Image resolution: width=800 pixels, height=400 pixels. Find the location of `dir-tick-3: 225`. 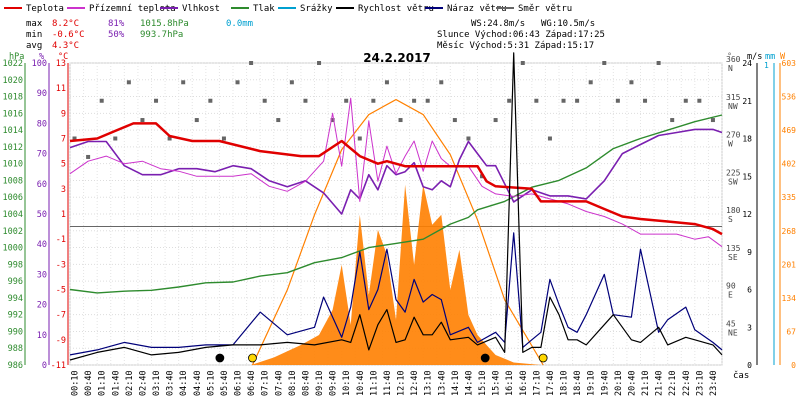

dir-tick-3: 225 is located at coordinates (733, 172).